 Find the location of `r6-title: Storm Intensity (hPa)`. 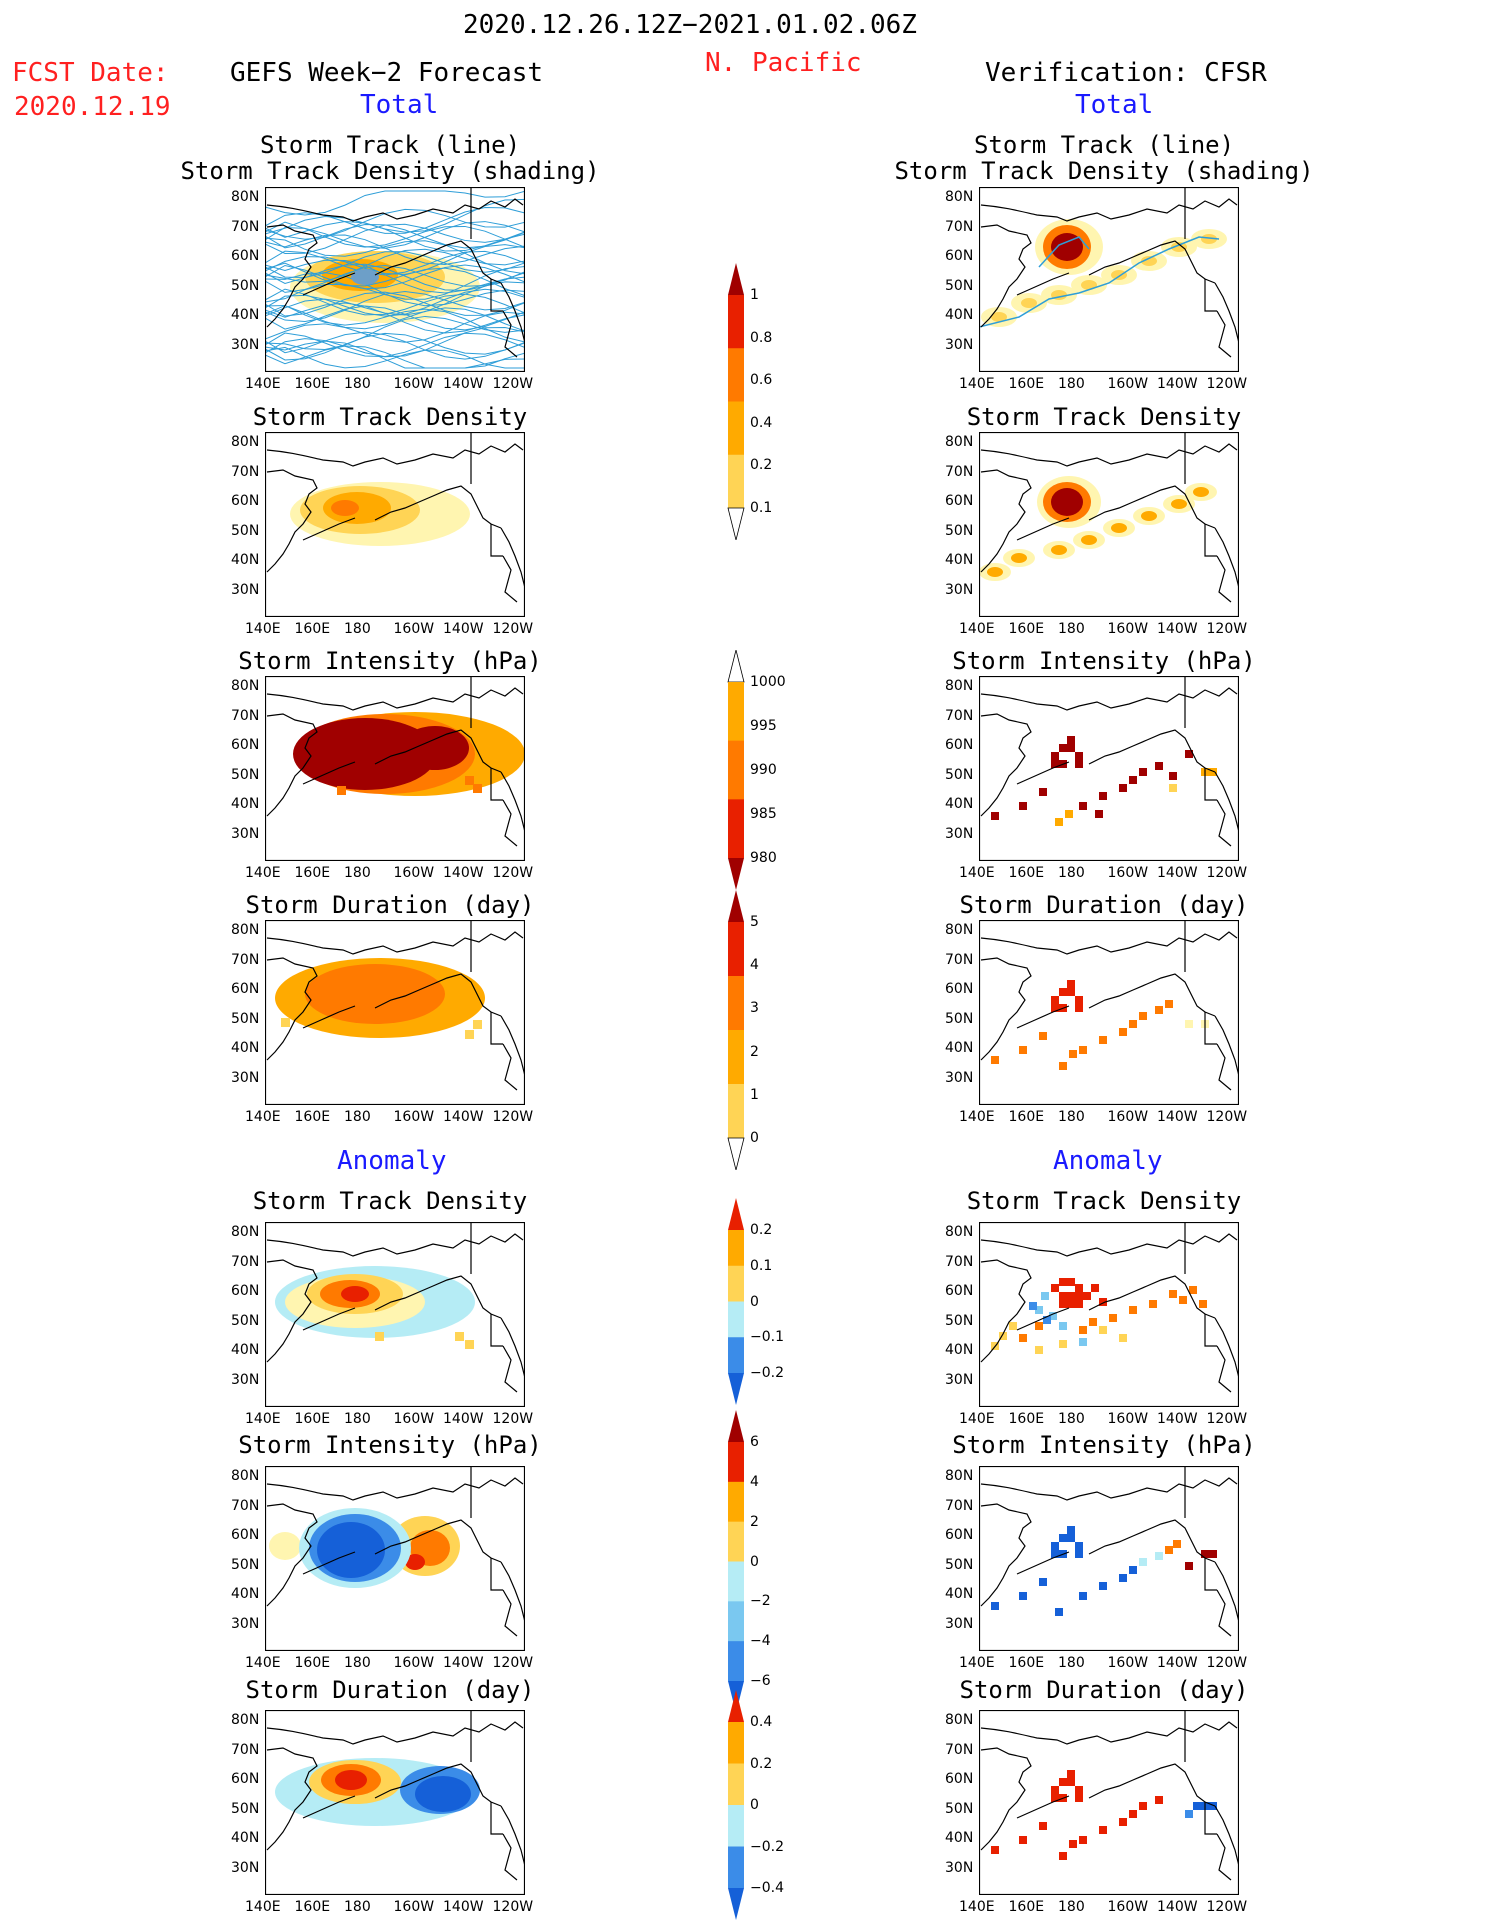

r6-title: Storm Intensity (hPa) is located at coordinates (1104, 1445).